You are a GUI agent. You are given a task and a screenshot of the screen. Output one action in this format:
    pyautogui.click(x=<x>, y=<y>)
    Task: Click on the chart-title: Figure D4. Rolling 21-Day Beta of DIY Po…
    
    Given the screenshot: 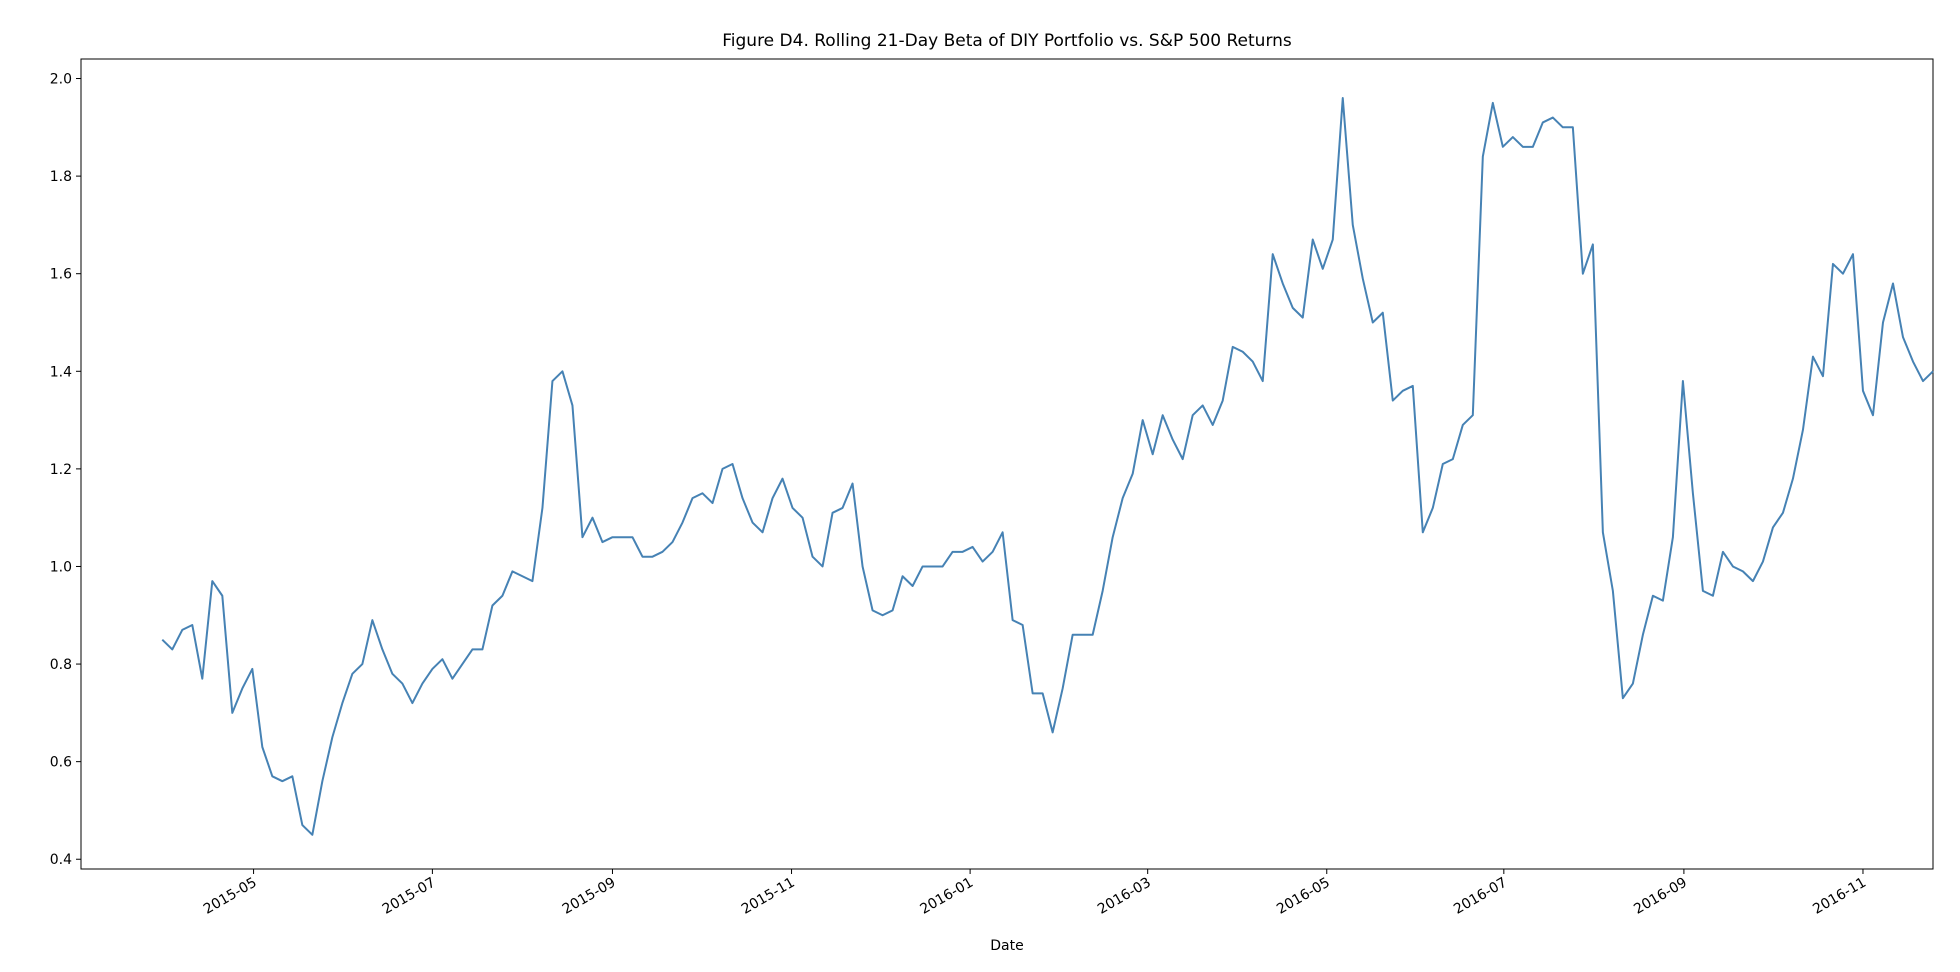 What is the action you would take?
    pyautogui.click(x=1007, y=41)
    